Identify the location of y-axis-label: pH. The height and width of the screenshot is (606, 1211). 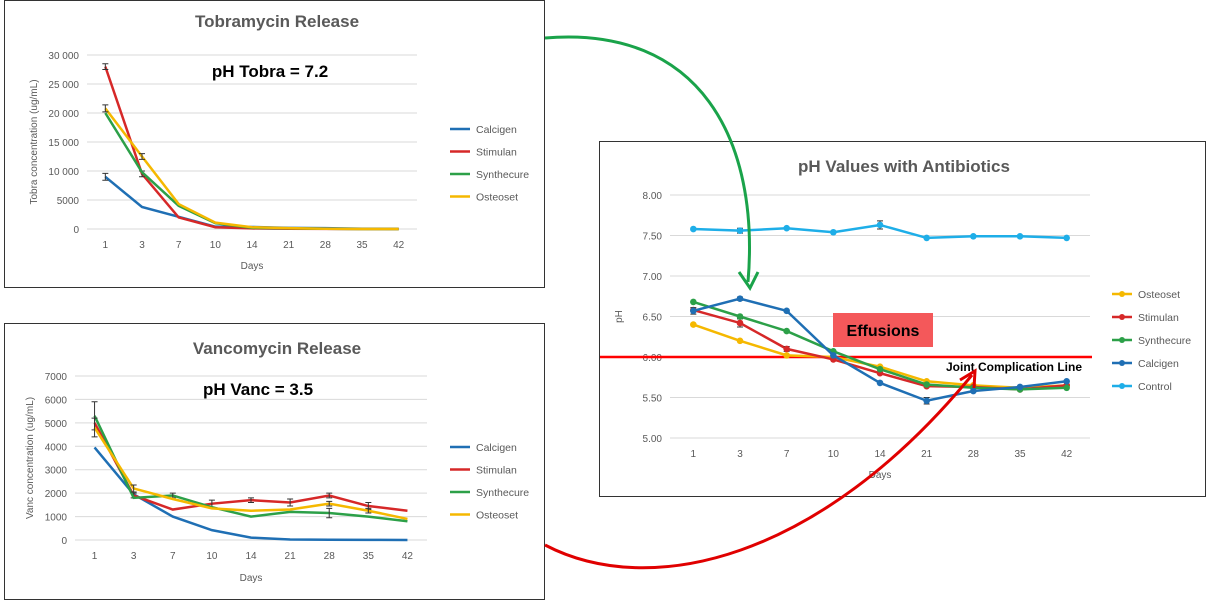
(619, 316).